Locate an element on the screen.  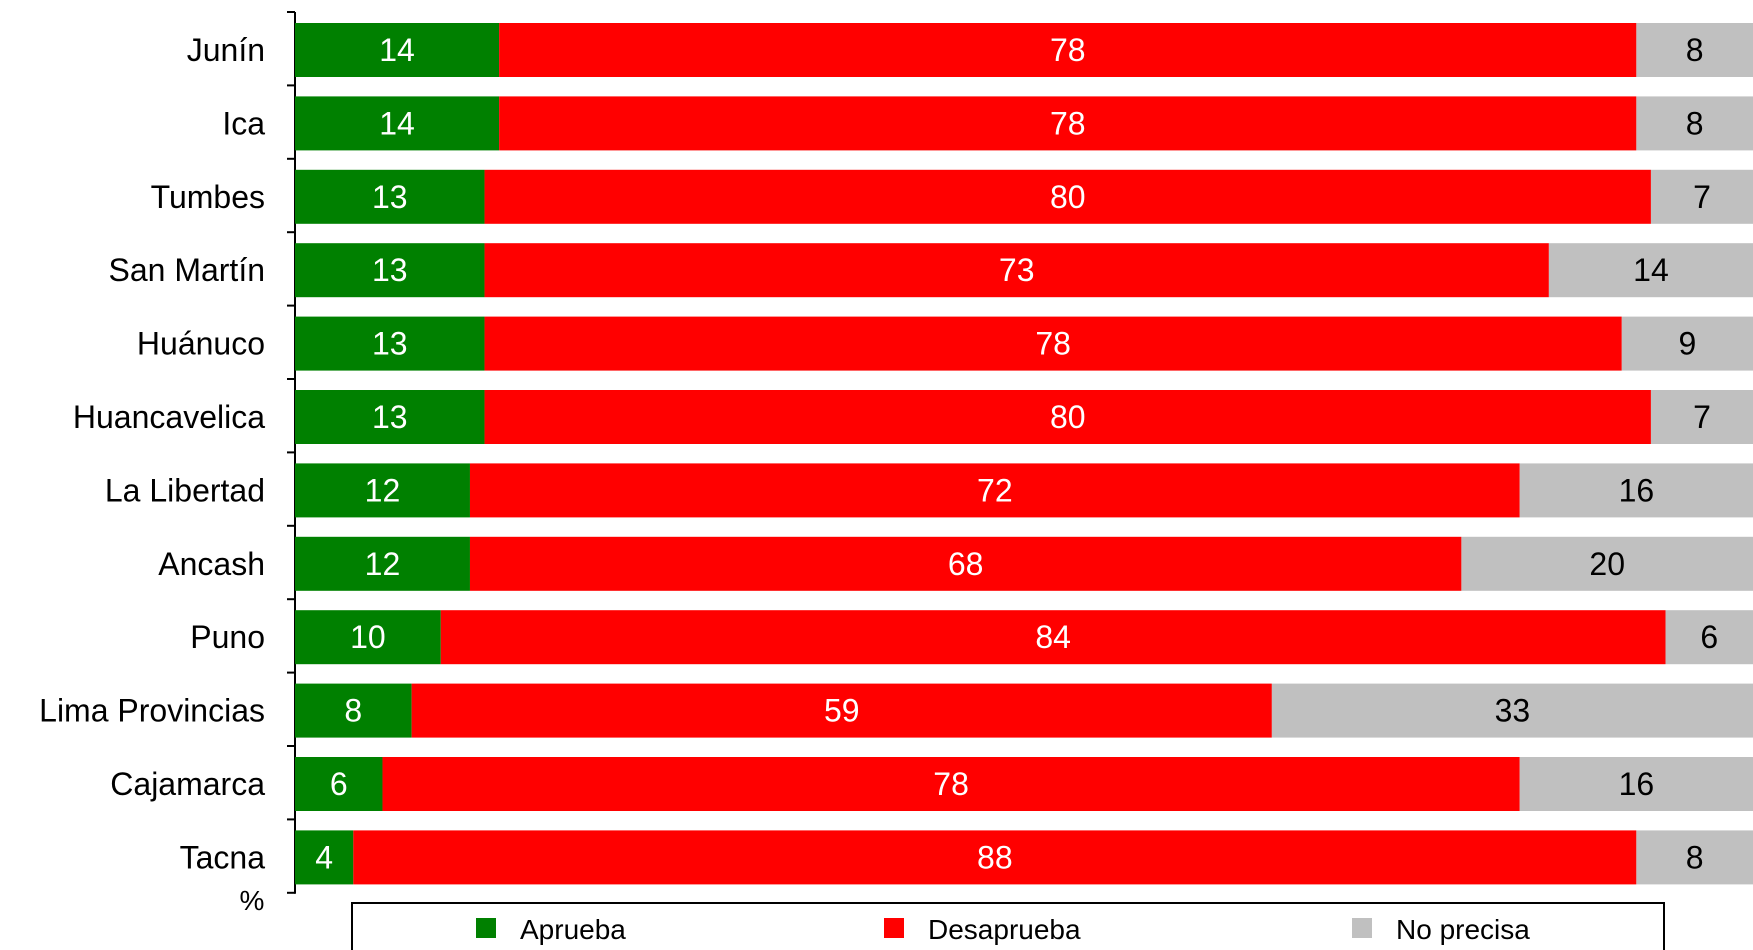
legend: Aprueba Desaprueba No precisa is located at coordinates (1008, 926).